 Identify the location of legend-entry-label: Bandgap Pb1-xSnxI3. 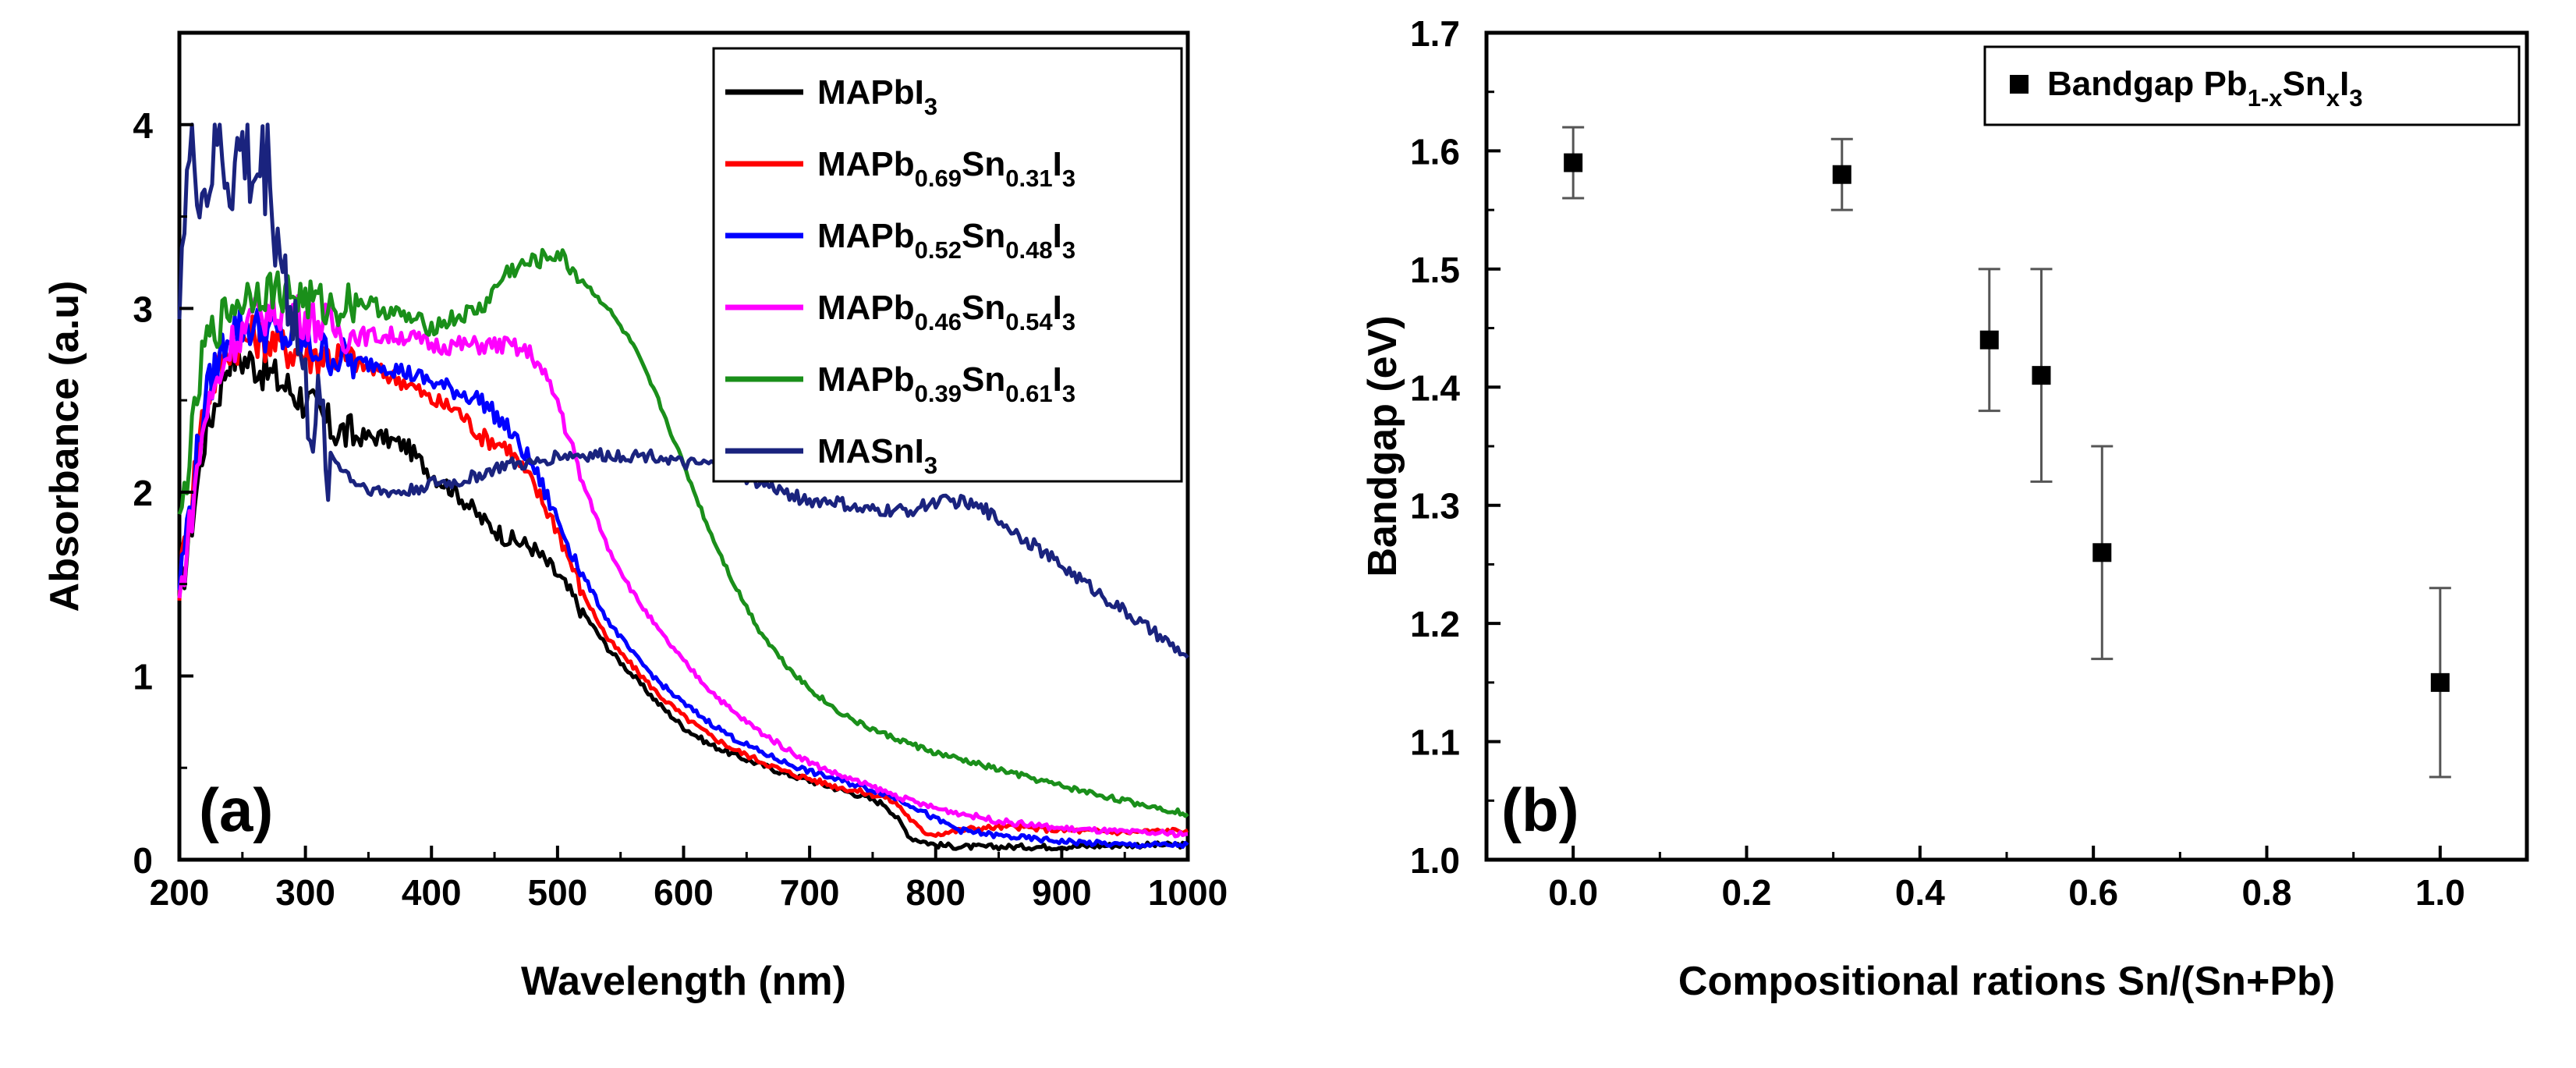
(2204, 88).